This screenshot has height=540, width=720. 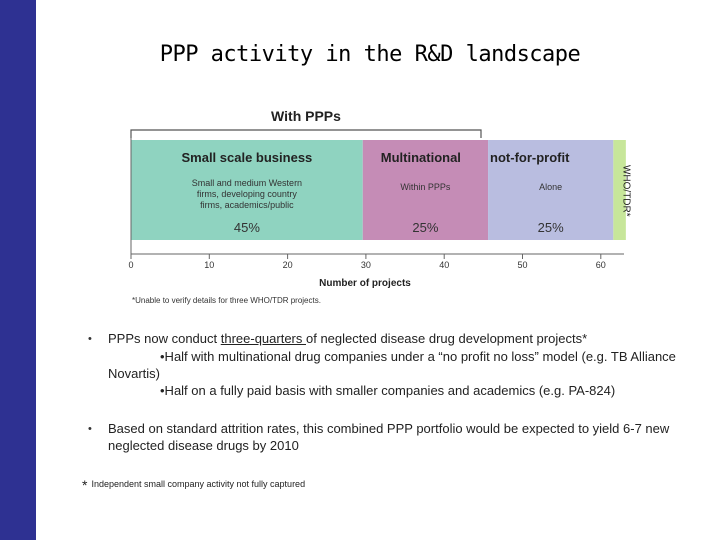 What do you see at coordinates (601, 265) in the screenshot?
I see `x-tick-label-6: 60` at bounding box center [601, 265].